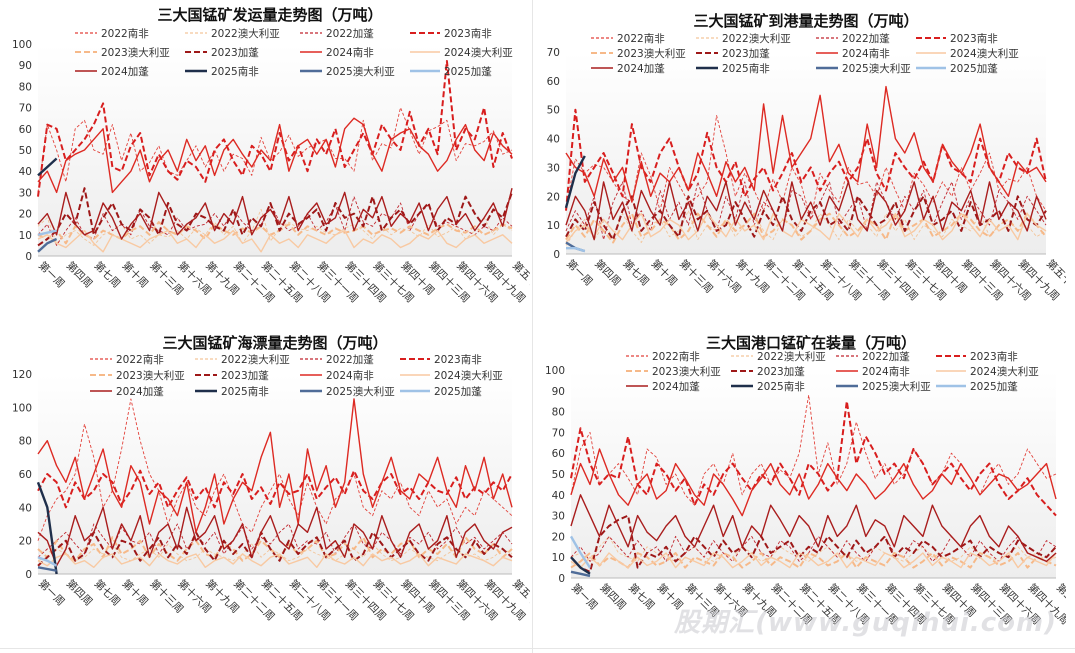 Image resolution: width=1075 pixels, height=653 pixels. What do you see at coordinates (555, 371) in the screenshot?
I see `y-tick-label: 100` at bounding box center [555, 371].